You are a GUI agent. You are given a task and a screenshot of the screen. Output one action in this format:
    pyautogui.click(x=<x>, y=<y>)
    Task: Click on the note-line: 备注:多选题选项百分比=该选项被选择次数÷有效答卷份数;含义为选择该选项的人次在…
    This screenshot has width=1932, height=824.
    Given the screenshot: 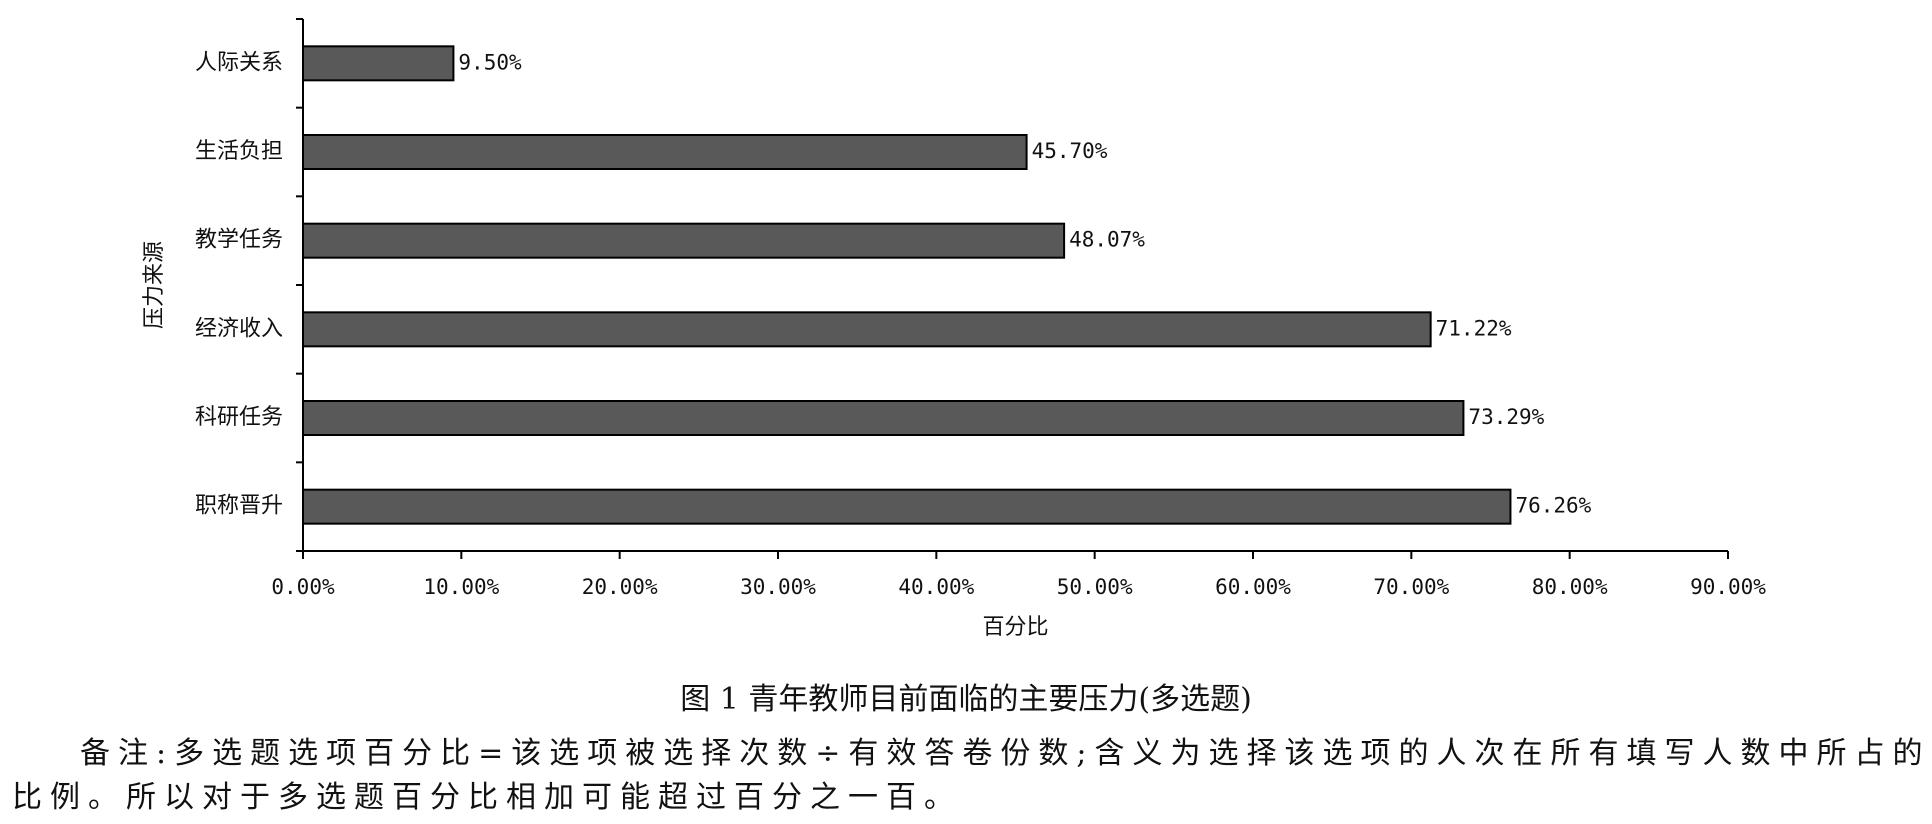 What is the action you would take?
    pyautogui.click(x=1005, y=753)
    